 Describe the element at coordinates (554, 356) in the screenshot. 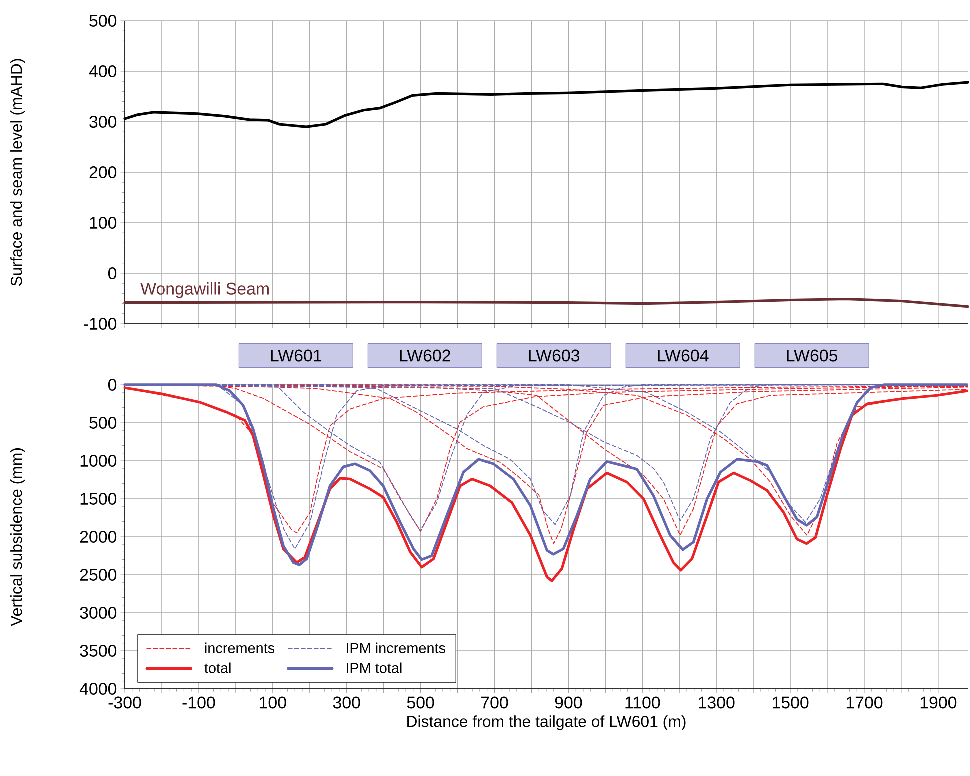

I see `text: LW603` at that location.